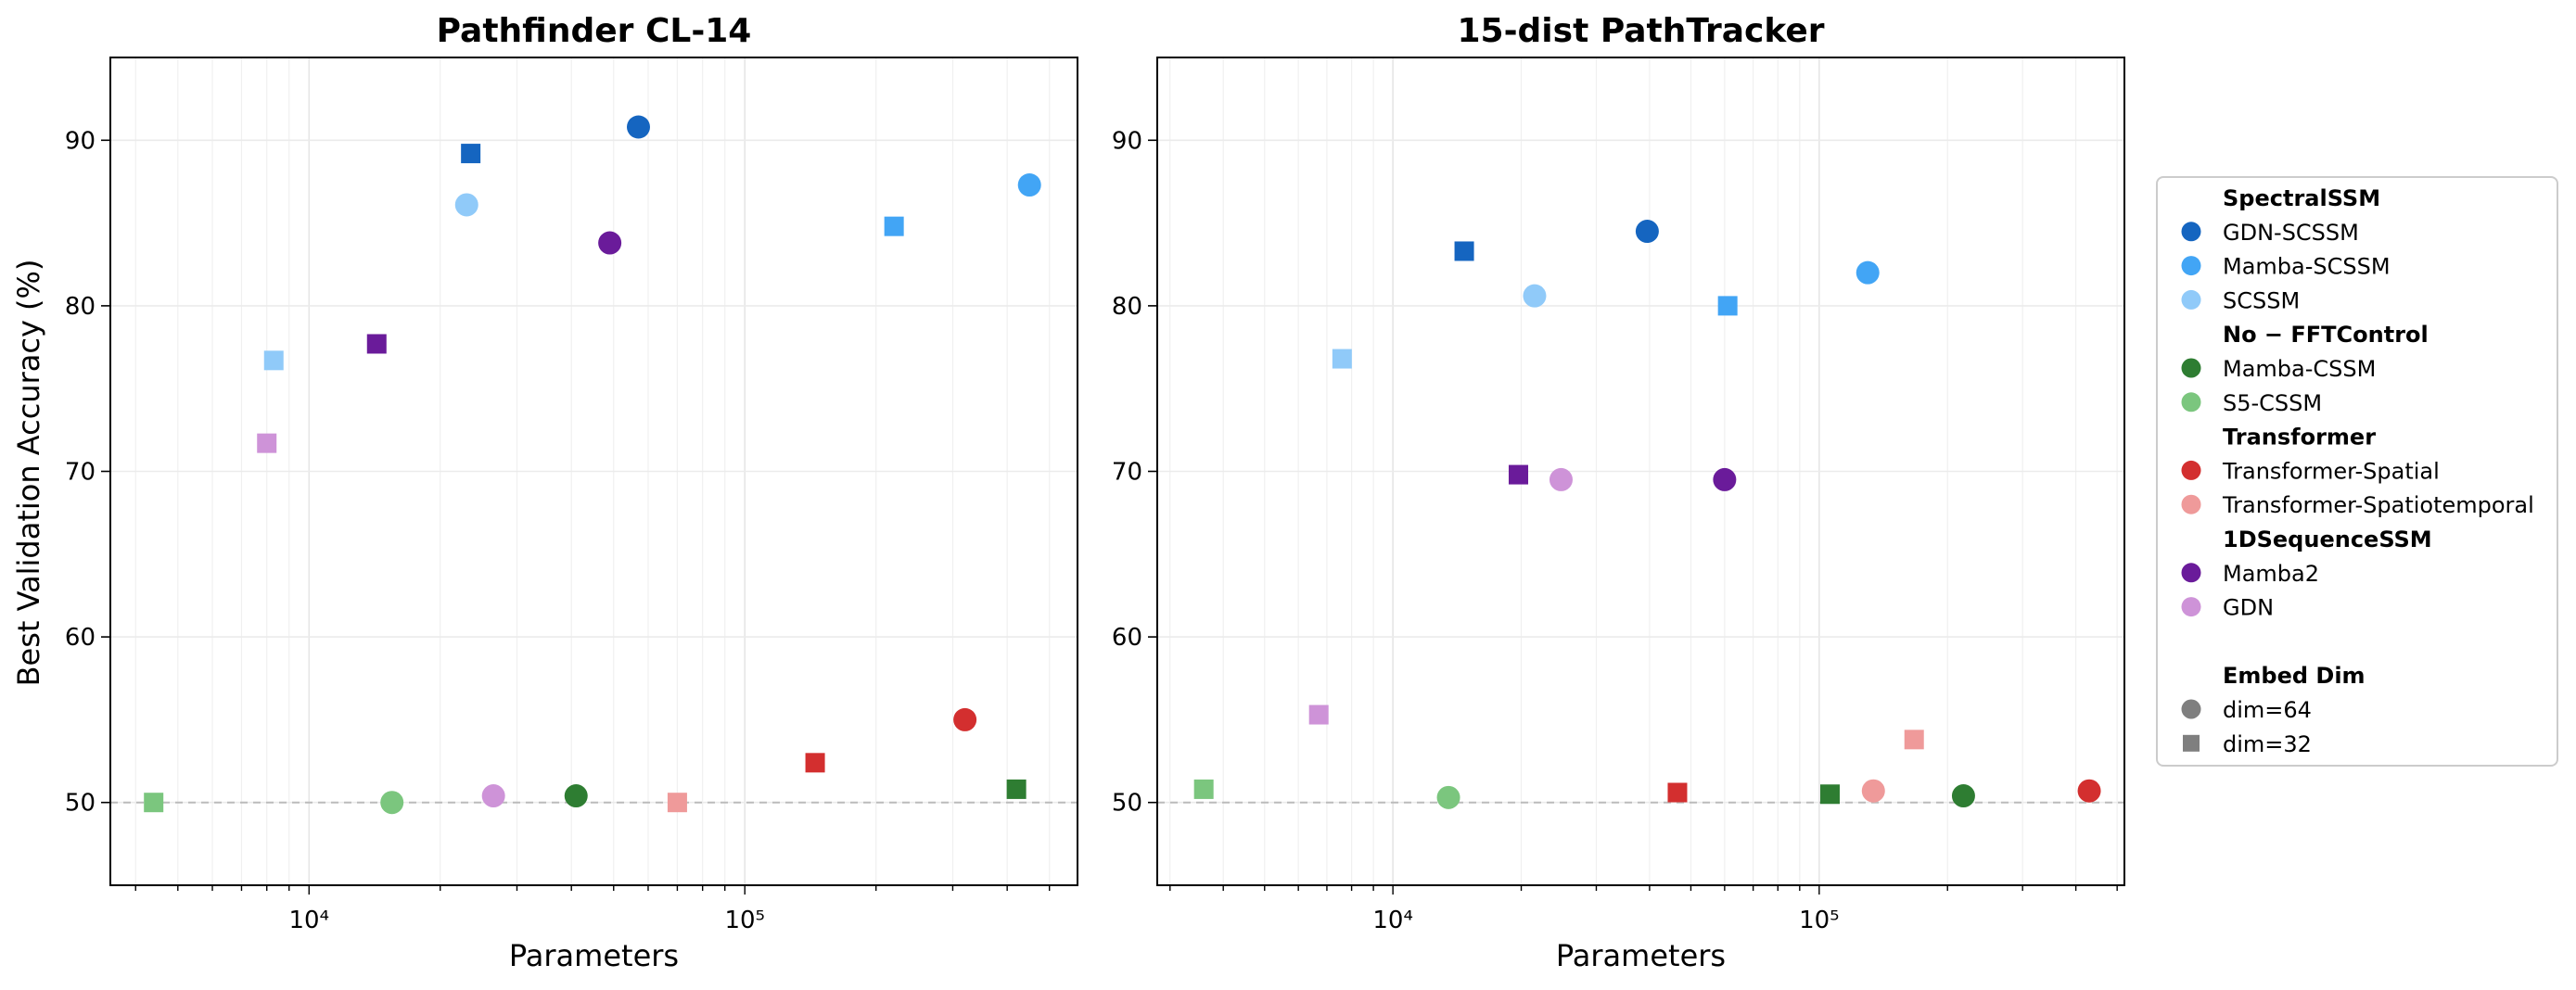 The width and height of the screenshot is (2576, 990). What do you see at coordinates (2191, 607) in the screenshot?
I see `legend-marker-gdn` at bounding box center [2191, 607].